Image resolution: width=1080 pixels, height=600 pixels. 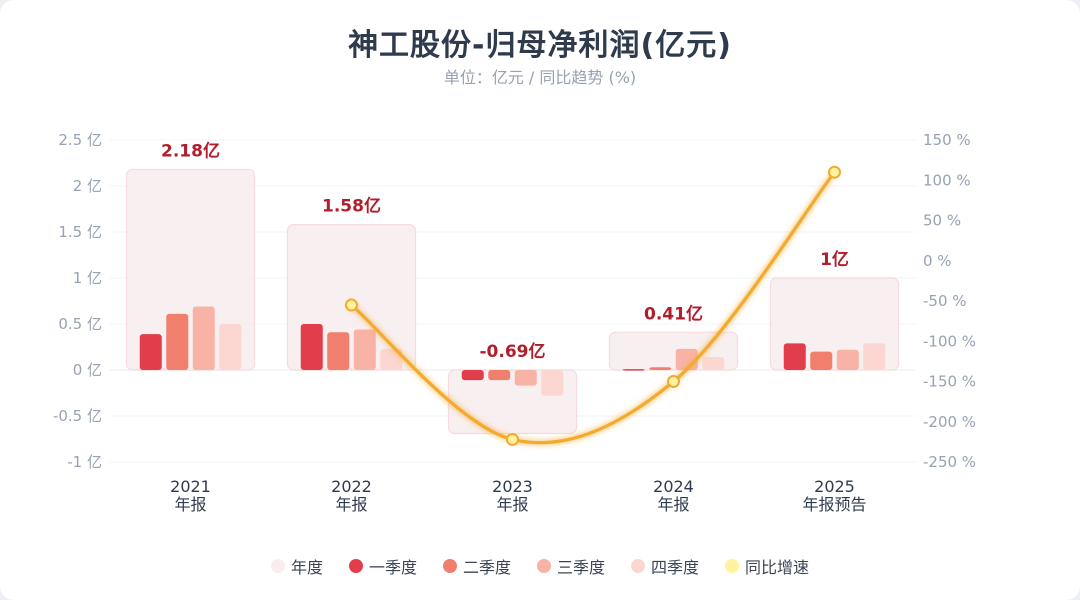 I want to click on category-year-label: 2022, so click(x=351, y=486).